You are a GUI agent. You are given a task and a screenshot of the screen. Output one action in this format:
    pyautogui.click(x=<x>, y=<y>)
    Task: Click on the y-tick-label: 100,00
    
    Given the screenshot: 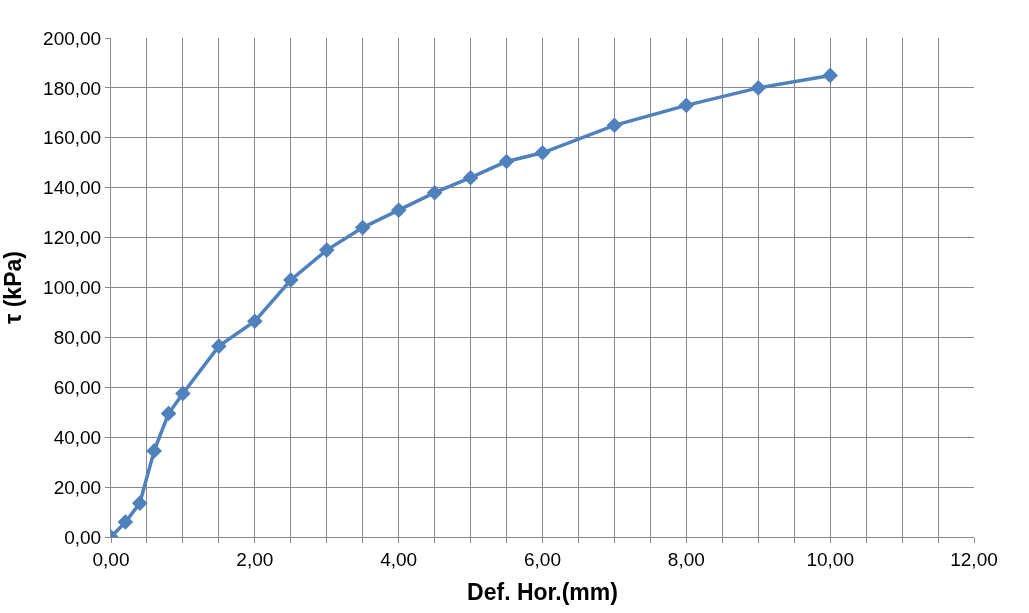 What is the action you would take?
    pyautogui.click(x=72, y=288)
    